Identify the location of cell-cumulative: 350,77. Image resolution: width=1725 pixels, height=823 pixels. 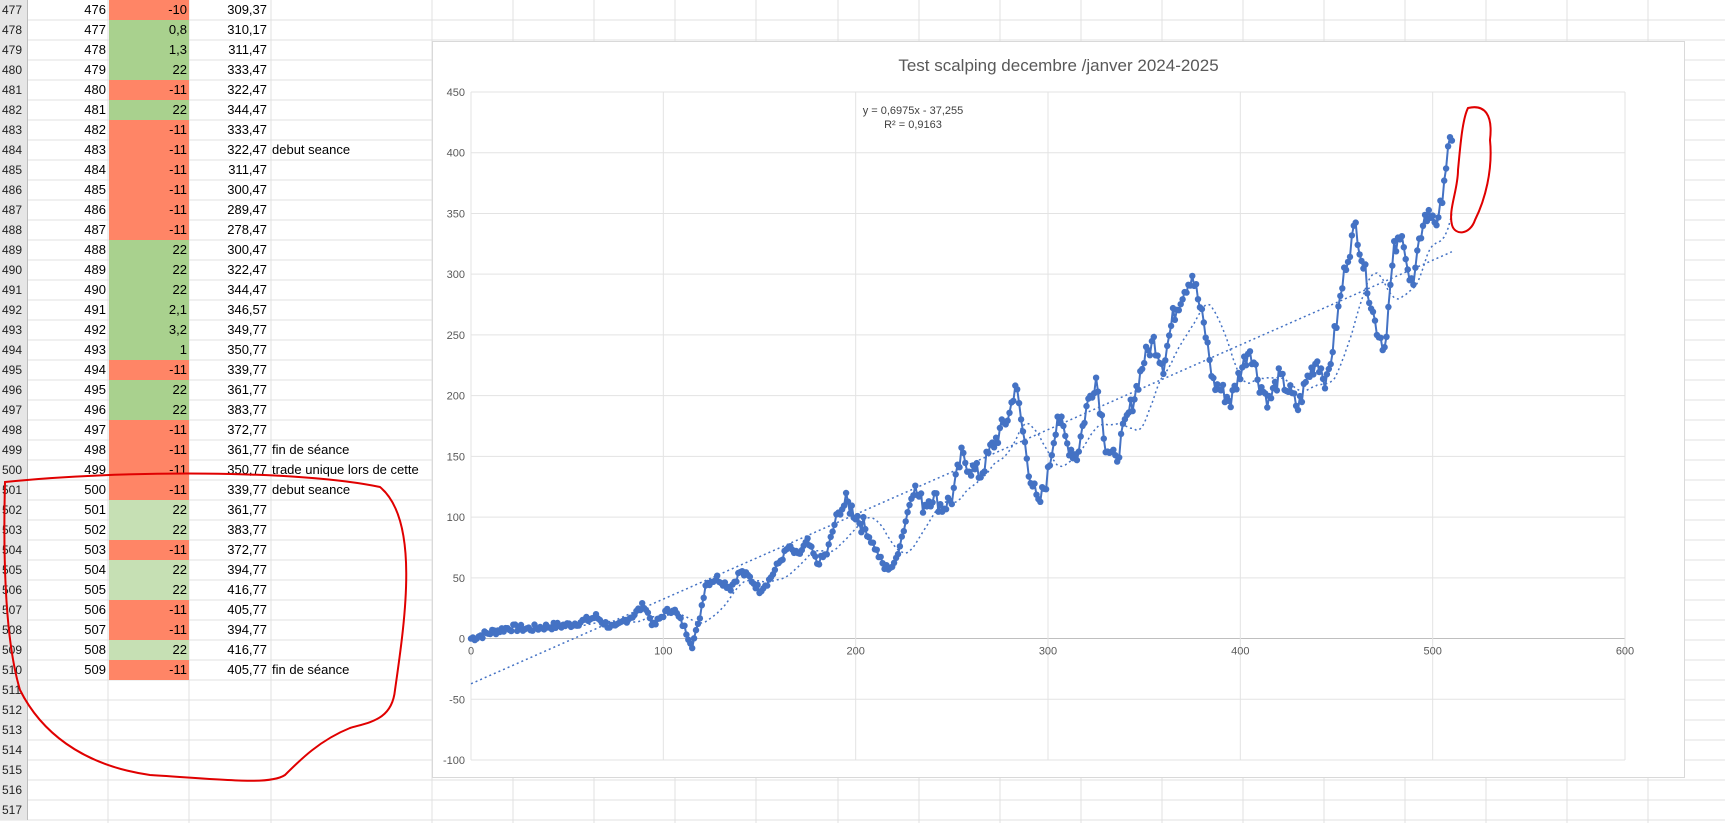
(247, 469).